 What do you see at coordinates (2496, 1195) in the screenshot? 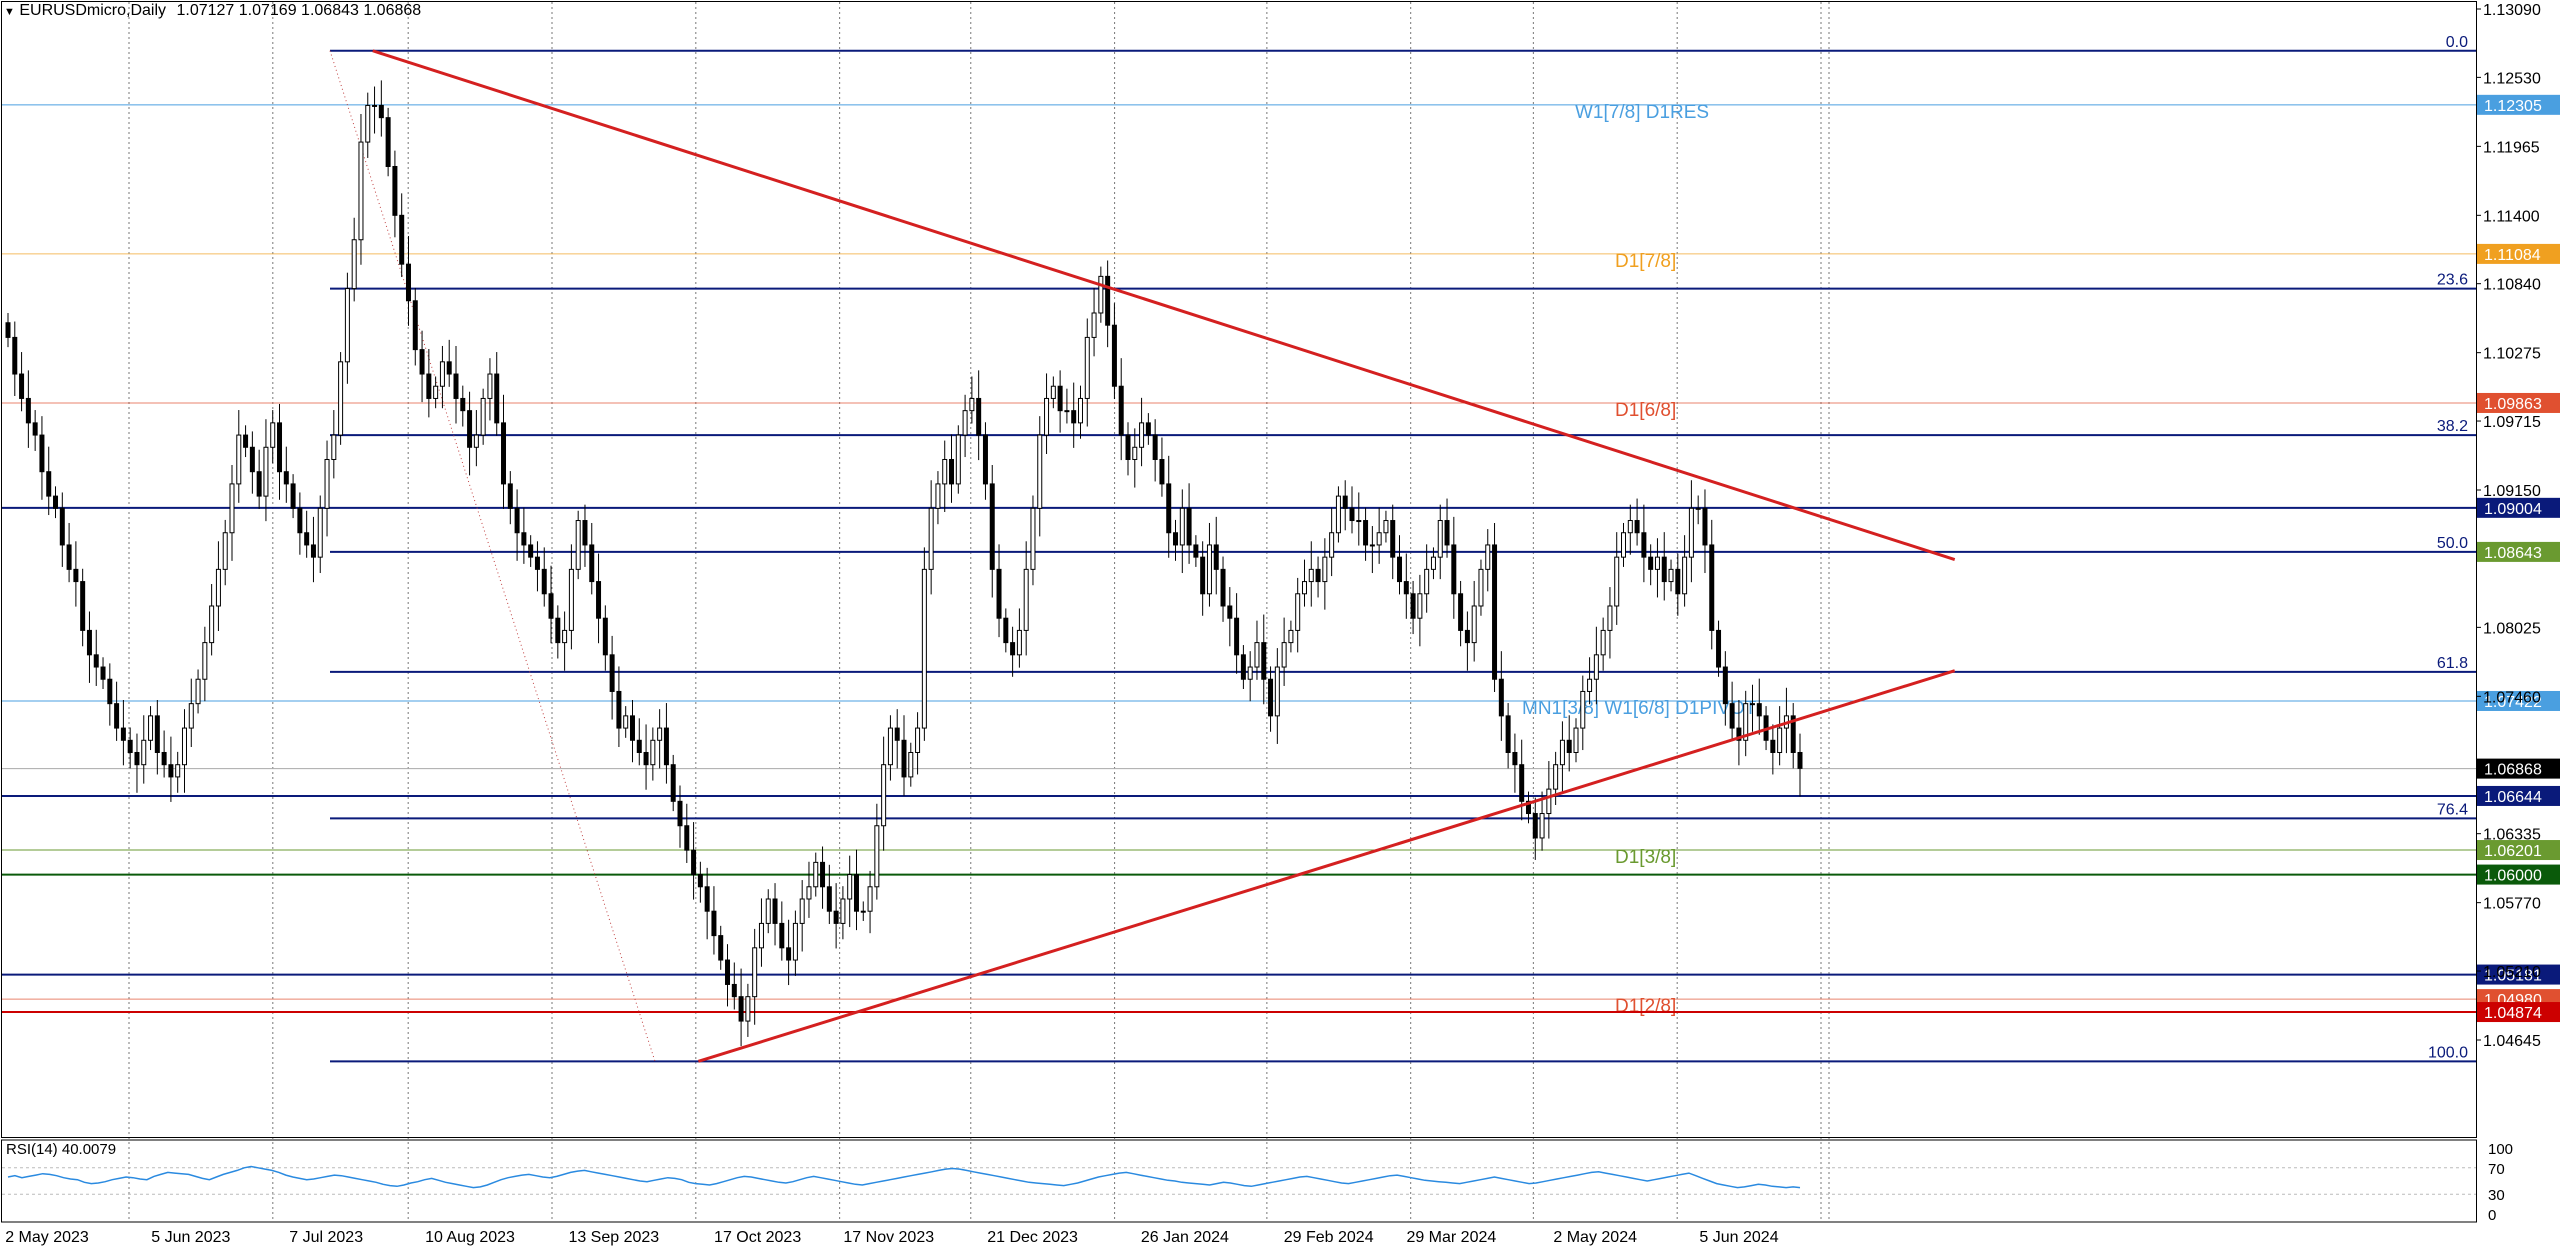
I see `rsi-axis-label: 30` at bounding box center [2496, 1195].